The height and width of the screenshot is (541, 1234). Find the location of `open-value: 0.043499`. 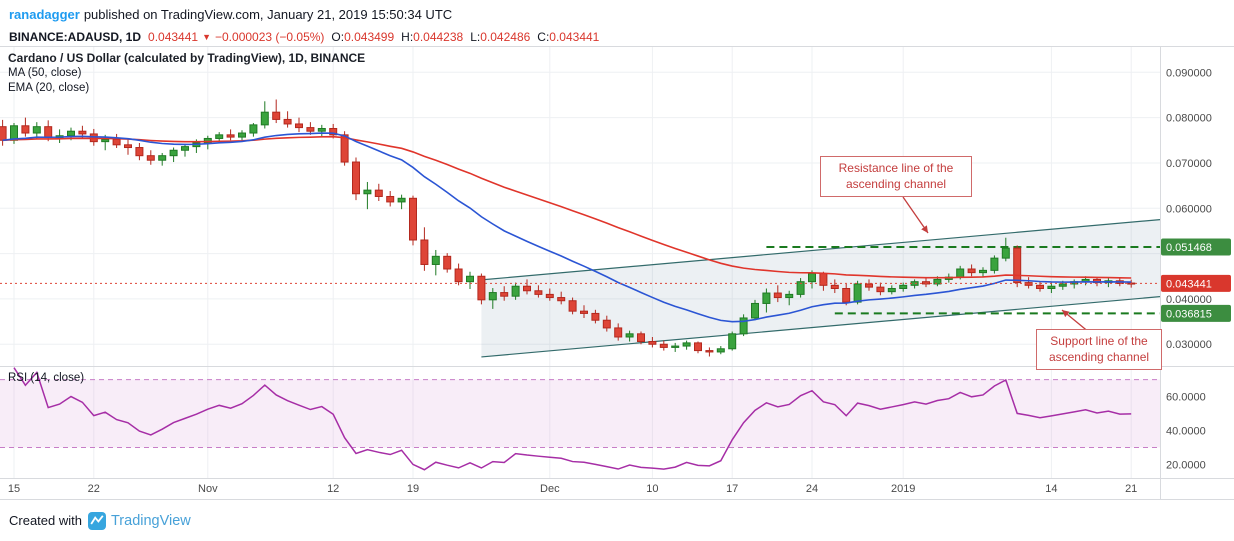

open-value: 0.043499 is located at coordinates (369, 37).